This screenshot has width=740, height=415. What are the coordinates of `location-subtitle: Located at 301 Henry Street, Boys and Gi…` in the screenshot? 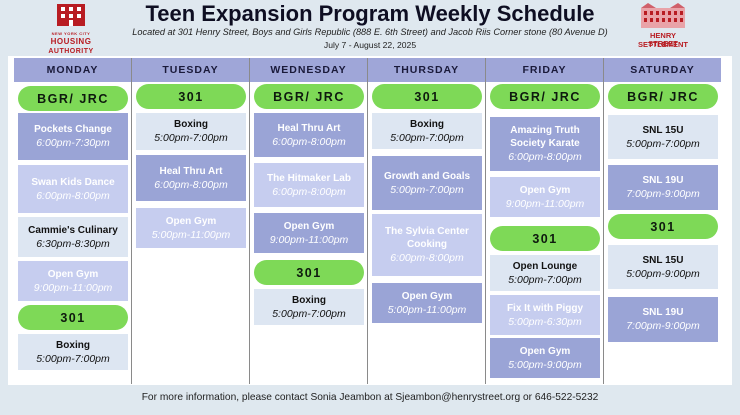 It's located at (370, 32).